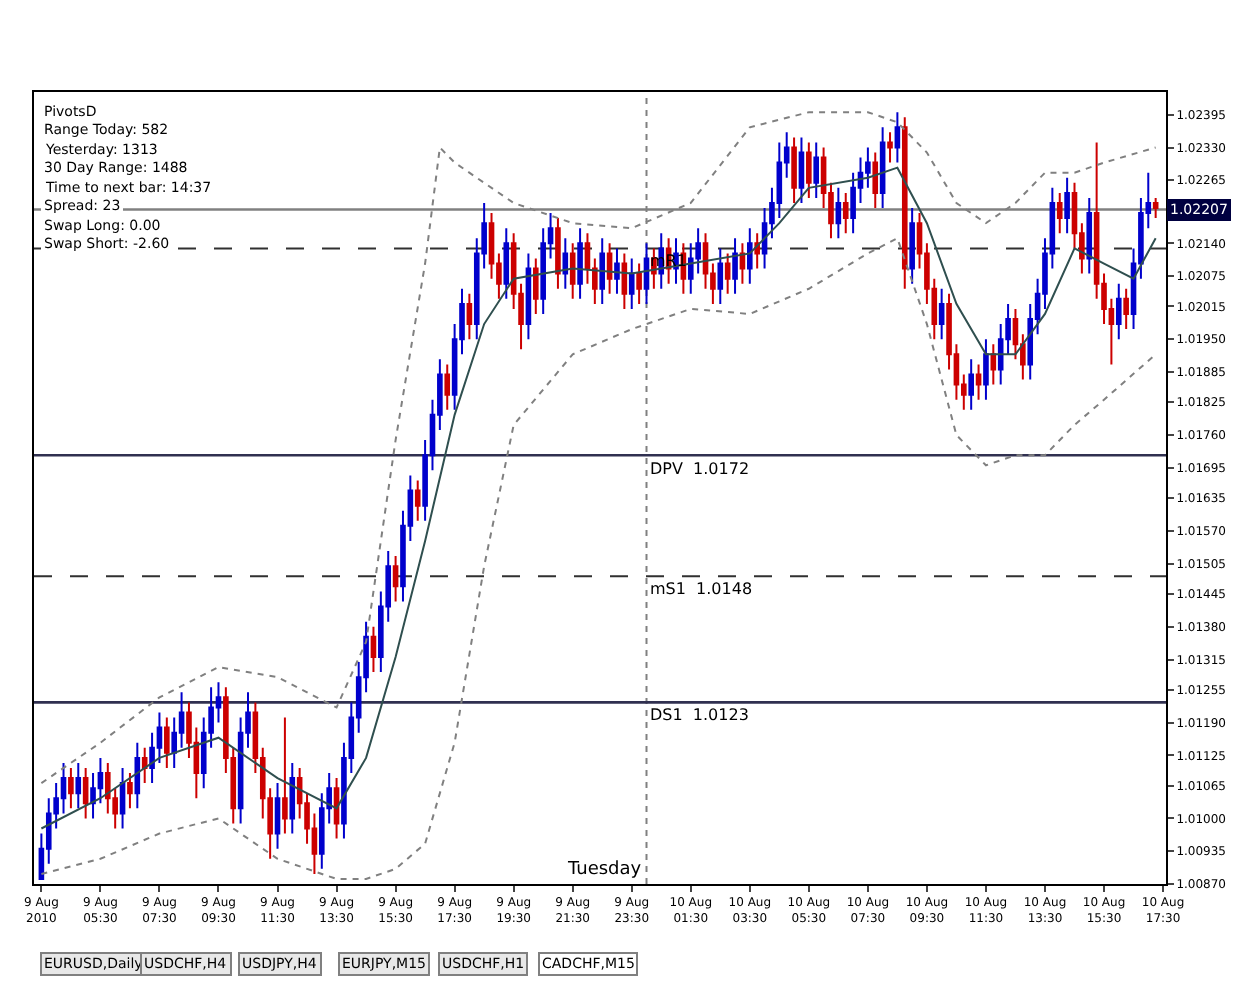  I want to click on ref-line-label: mS1 1.0148, so click(701, 589).